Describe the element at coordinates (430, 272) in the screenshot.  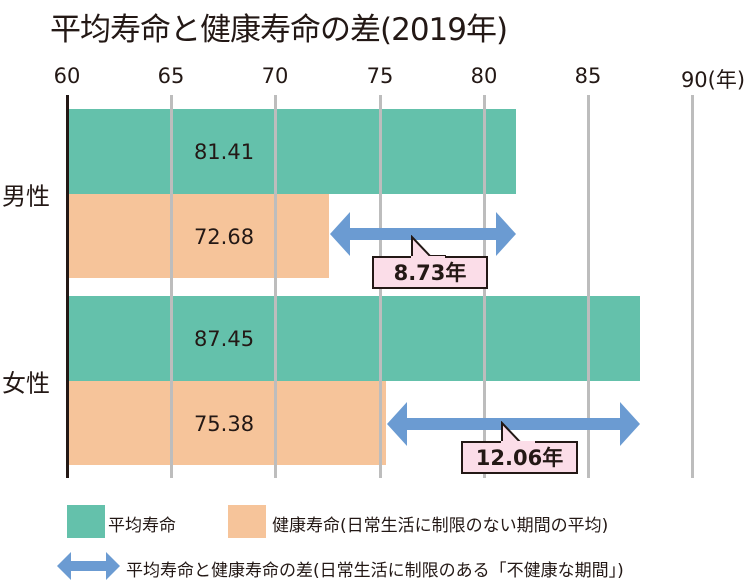
I see `difference-callout-male: 8.73年` at that location.